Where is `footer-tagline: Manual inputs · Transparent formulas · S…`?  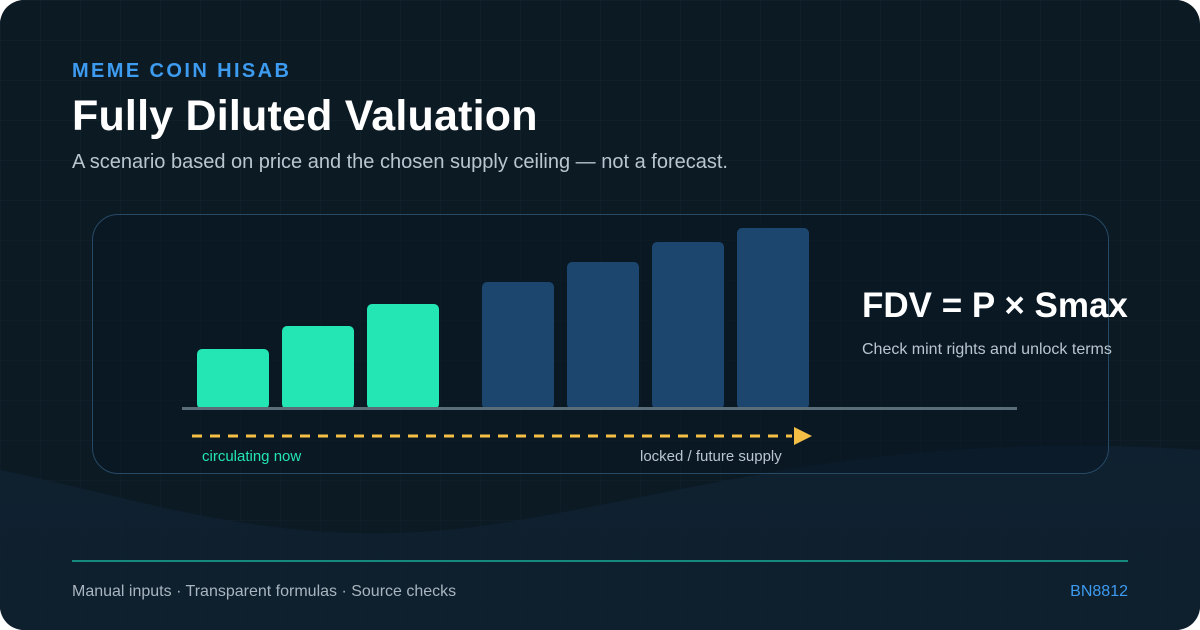
footer-tagline: Manual inputs · Transparent formulas · S… is located at coordinates (264, 591).